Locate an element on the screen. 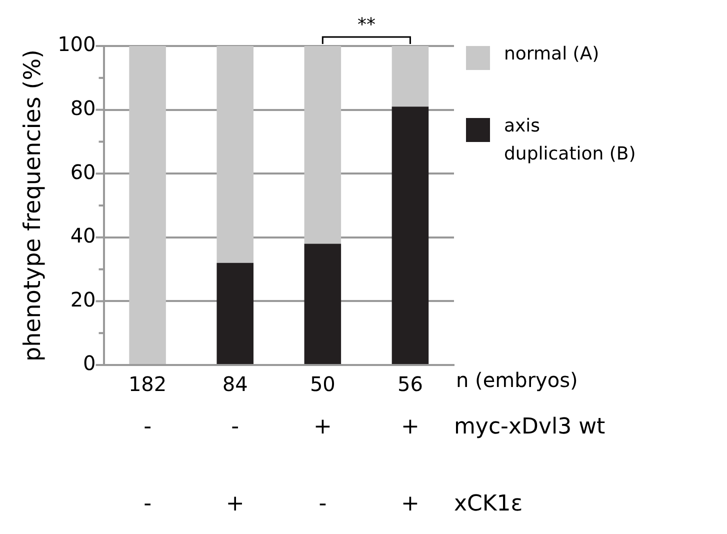  x-tick-label: 56 is located at coordinates (410, 384).